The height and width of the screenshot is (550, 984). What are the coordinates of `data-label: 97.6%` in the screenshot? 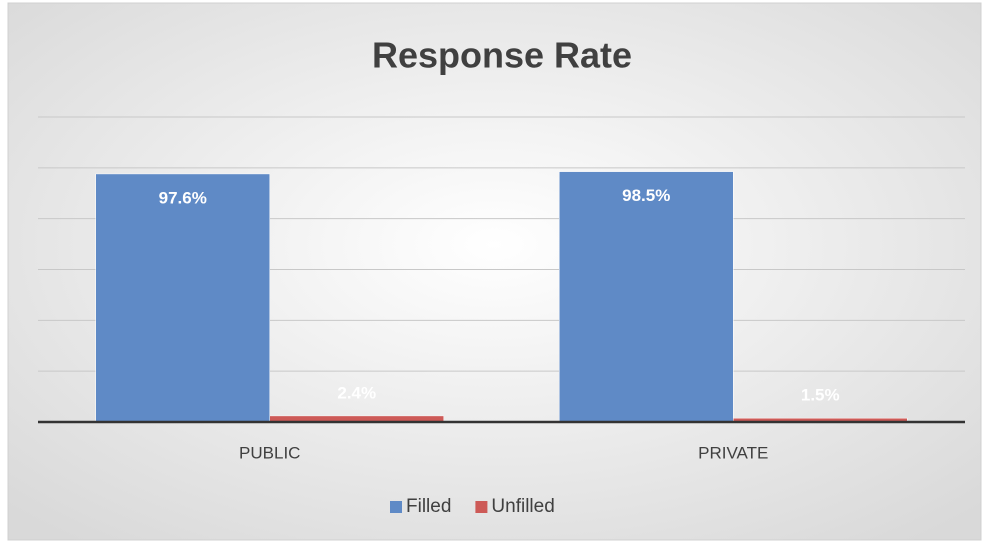 It's located at (183, 197).